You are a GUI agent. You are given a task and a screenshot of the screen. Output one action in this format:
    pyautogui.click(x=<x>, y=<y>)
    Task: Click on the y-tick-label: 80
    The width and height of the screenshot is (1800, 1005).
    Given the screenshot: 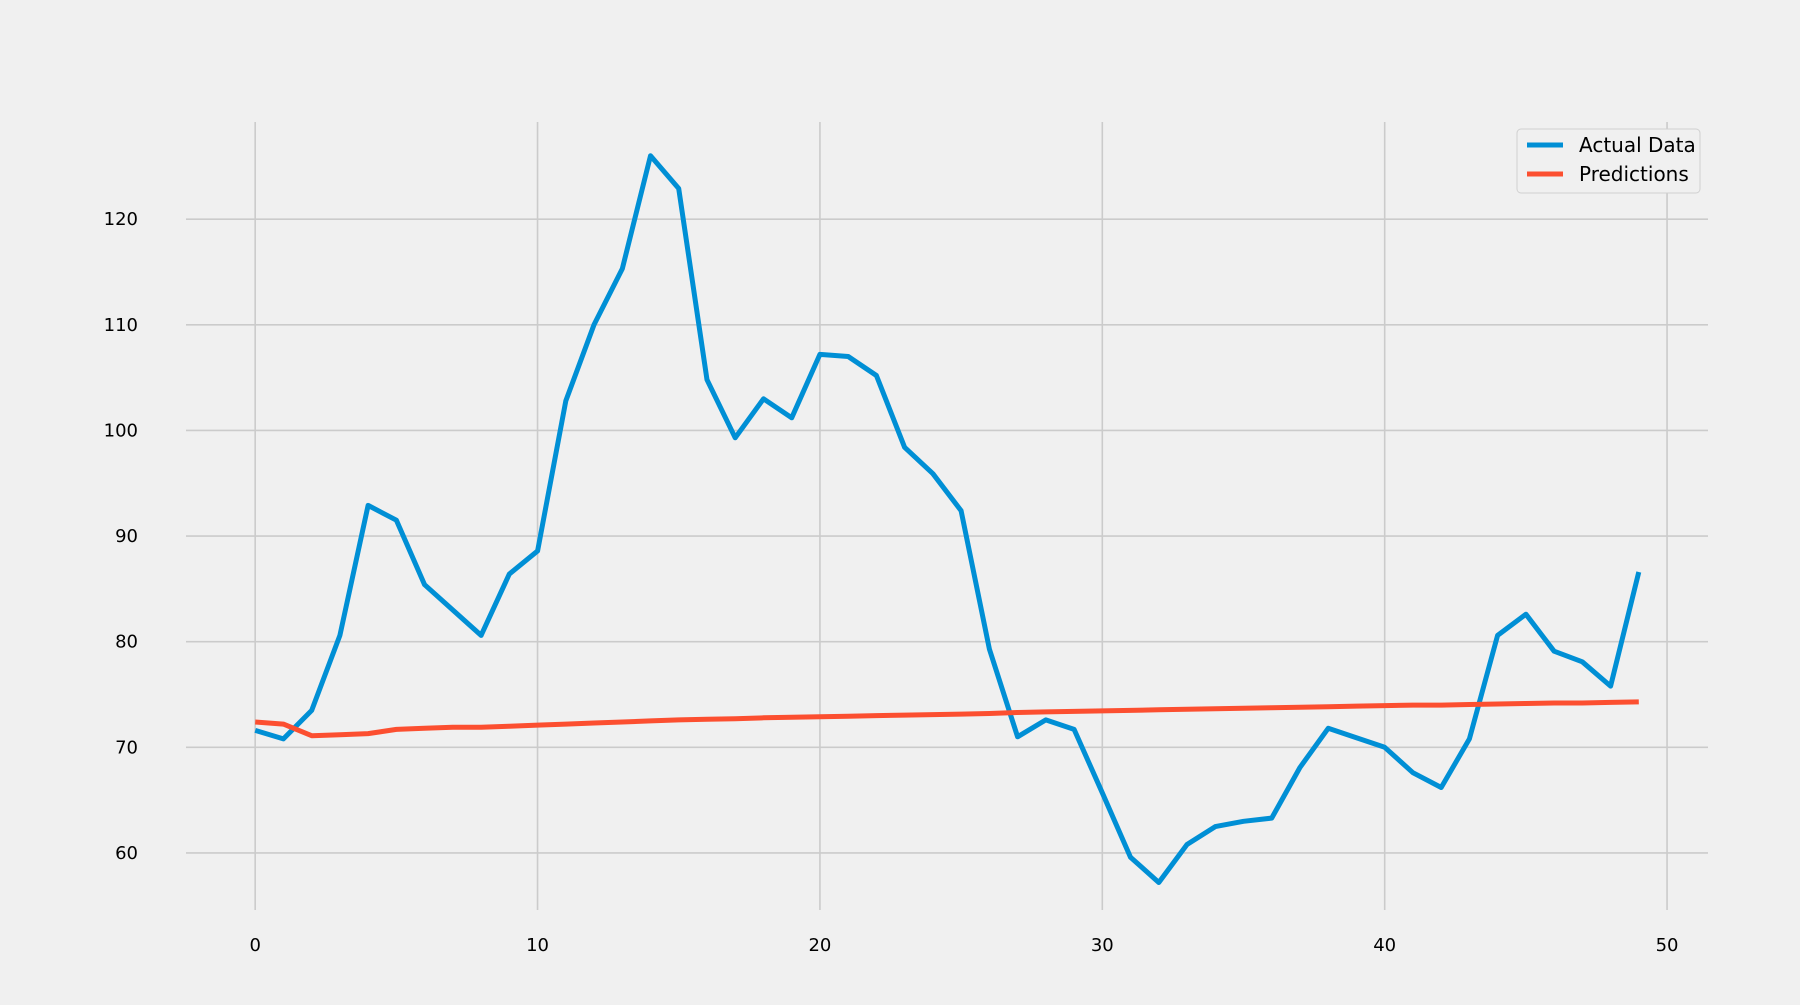 What is the action you would take?
    pyautogui.click(x=126, y=642)
    